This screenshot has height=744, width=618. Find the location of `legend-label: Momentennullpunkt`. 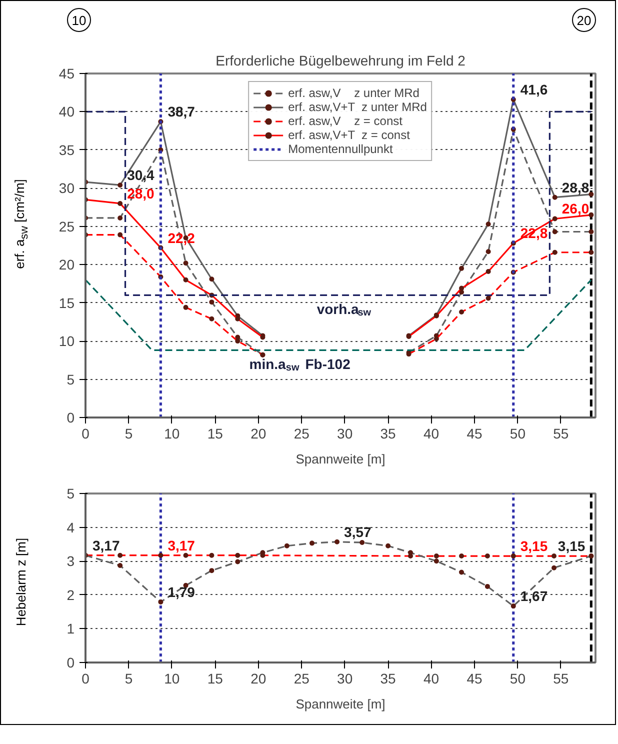

legend-label: Momentennullpunkt is located at coordinates (340, 149).